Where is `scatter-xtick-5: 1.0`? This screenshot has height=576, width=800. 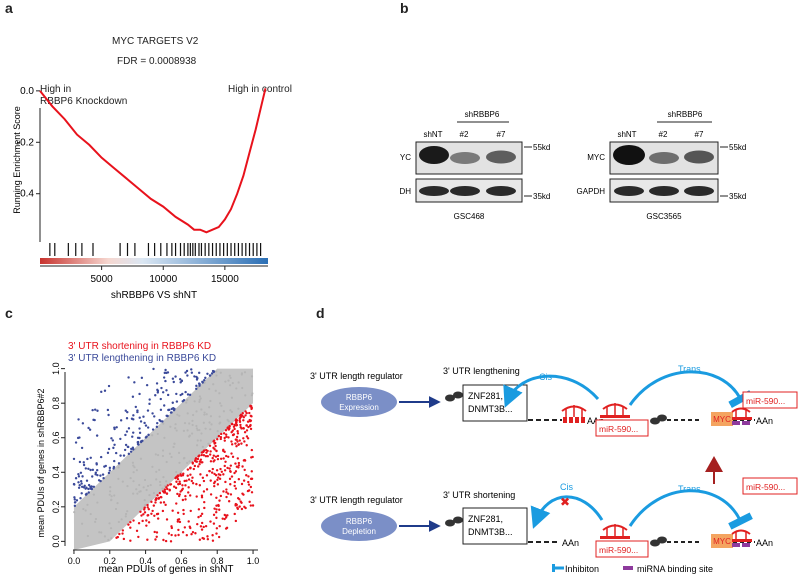
scatter-xtick-5: 1.0 is located at coordinates (253, 561).